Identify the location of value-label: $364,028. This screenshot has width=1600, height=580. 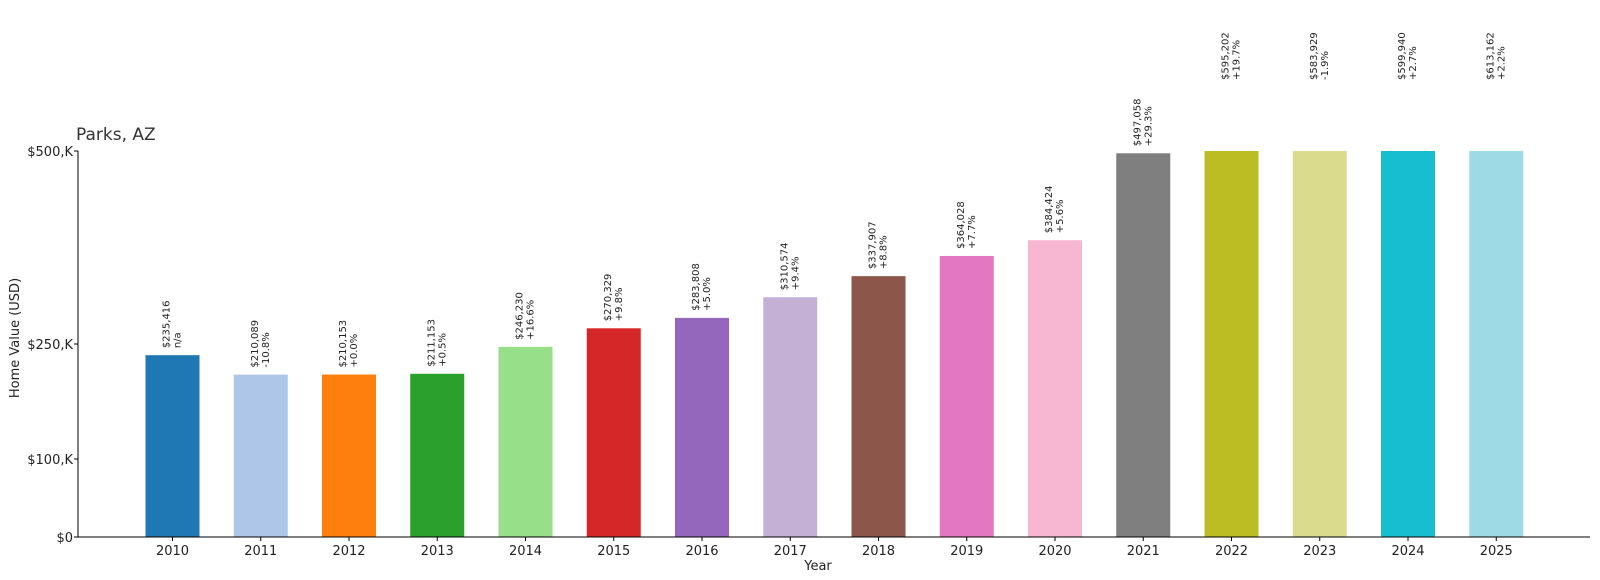
(961, 225).